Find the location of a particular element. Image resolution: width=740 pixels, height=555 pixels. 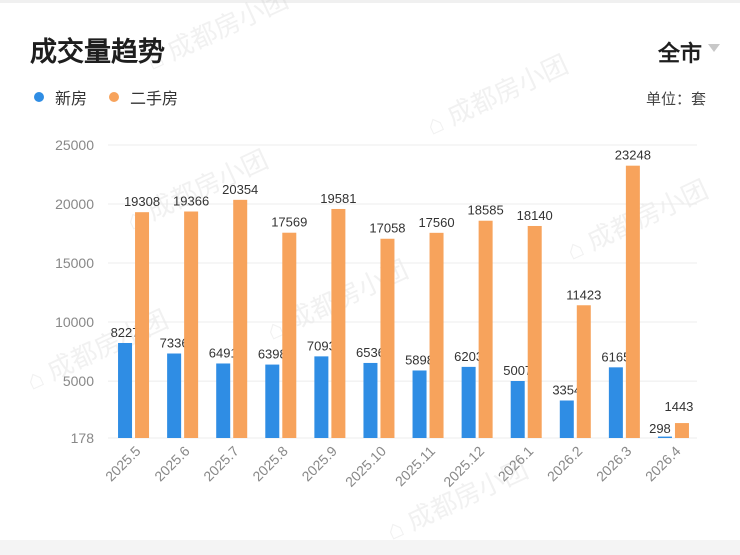

x-tick-label: 2026.1 is located at coordinates (516, 464).